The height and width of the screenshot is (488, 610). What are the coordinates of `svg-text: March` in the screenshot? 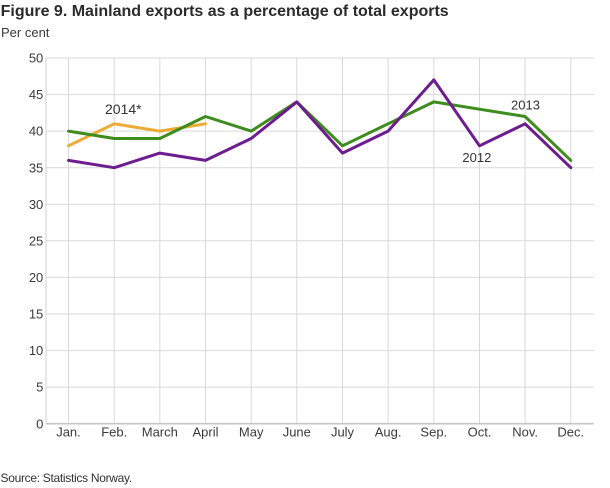 It's located at (160, 432).